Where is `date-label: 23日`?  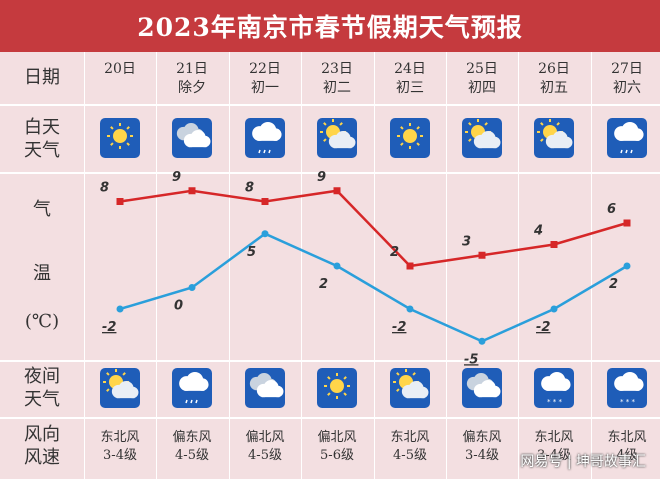 date-label: 23日 is located at coordinates (337, 69).